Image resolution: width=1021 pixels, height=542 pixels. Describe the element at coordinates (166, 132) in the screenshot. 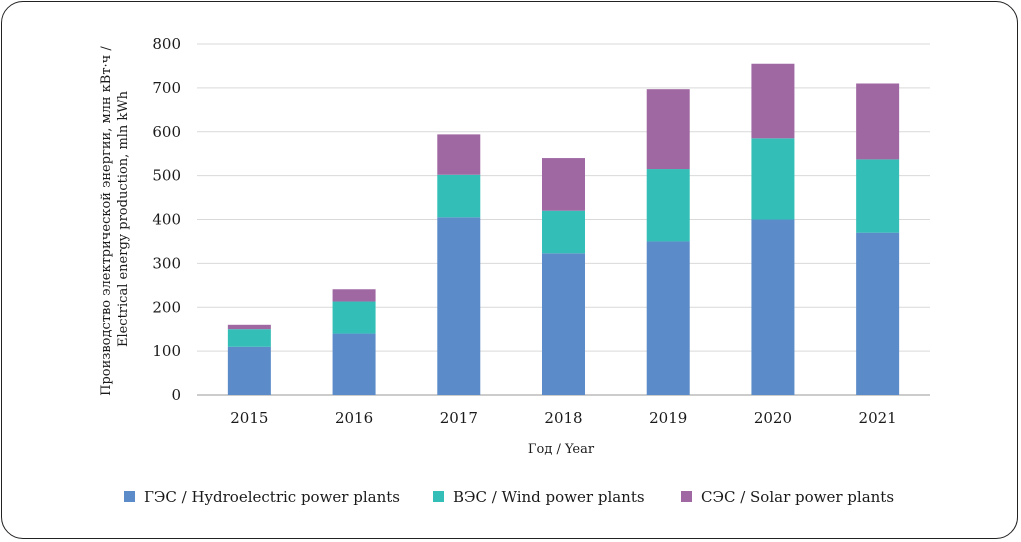

I see `y-tick-label: 600` at that location.